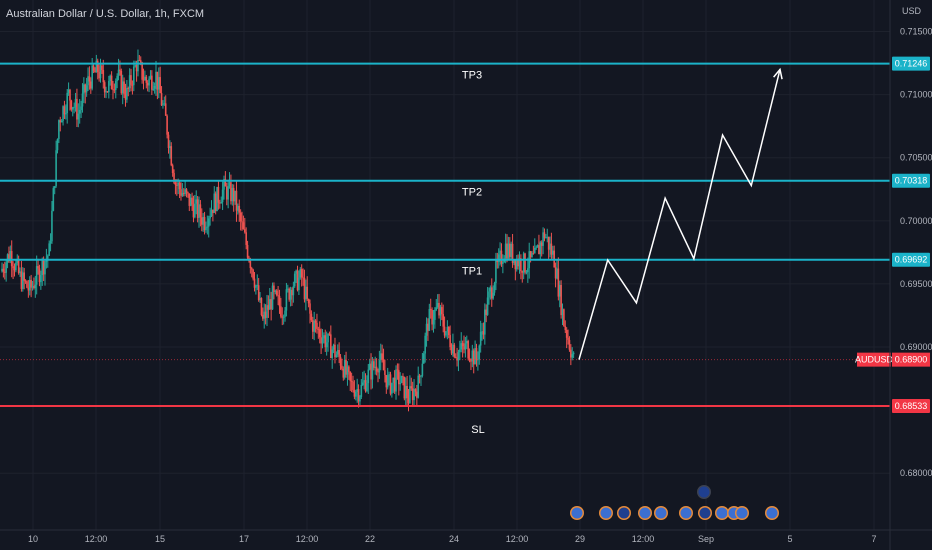 The height and width of the screenshot is (550, 932). Describe the element at coordinates (916, 221) in the screenshot. I see `price-tick-label: 0.70000` at that location.